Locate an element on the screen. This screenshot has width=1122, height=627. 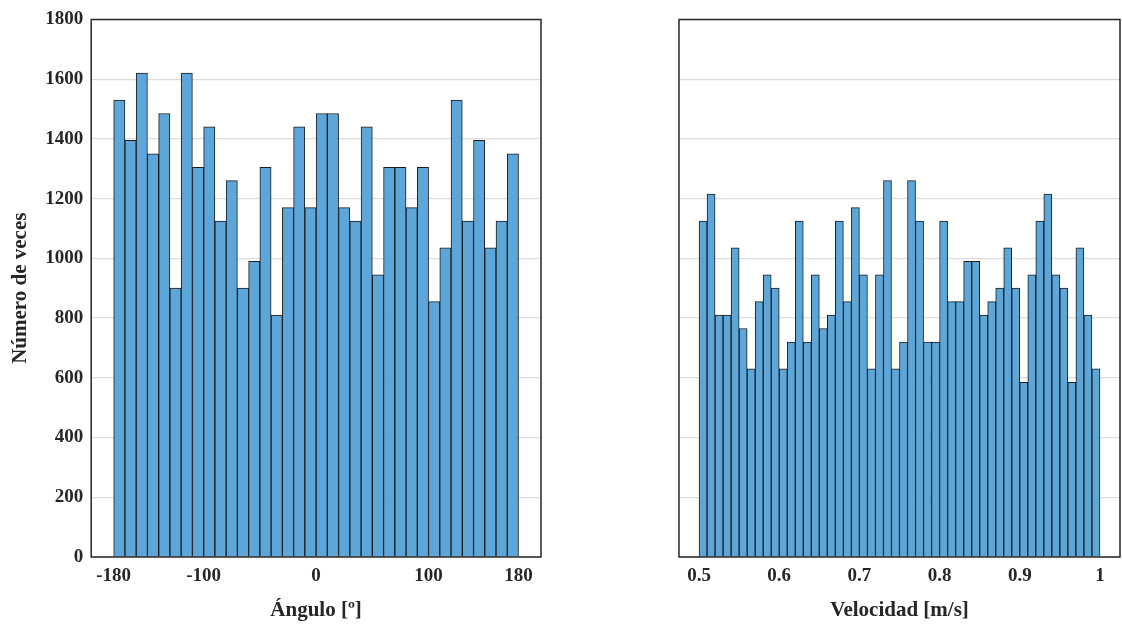
y-tick-label: 0 is located at coordinates (78, 555).